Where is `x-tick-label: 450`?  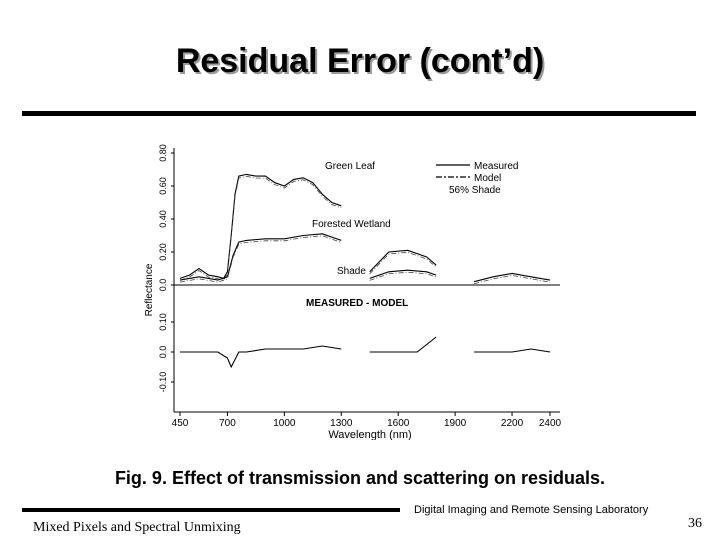
x-tick-label: 450 is located at coordinates (180, 423).